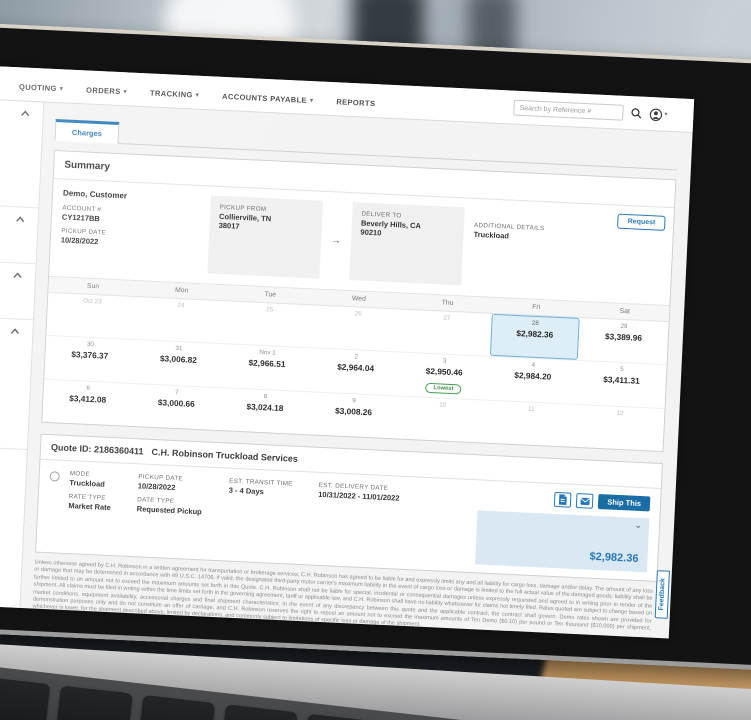 This screenshot has width=751, height=720. I want to click on quote-options-sidebar, so click(22, 352).